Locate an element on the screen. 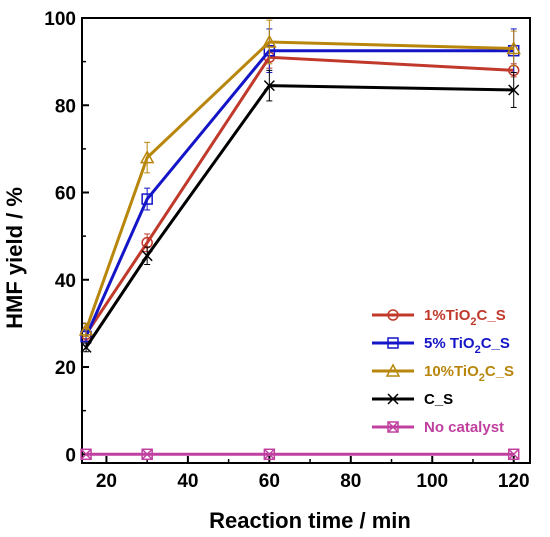 The width and height of the screenshot is (550, 537). y-tick-label: 0 is located at coordinates (70, 455).